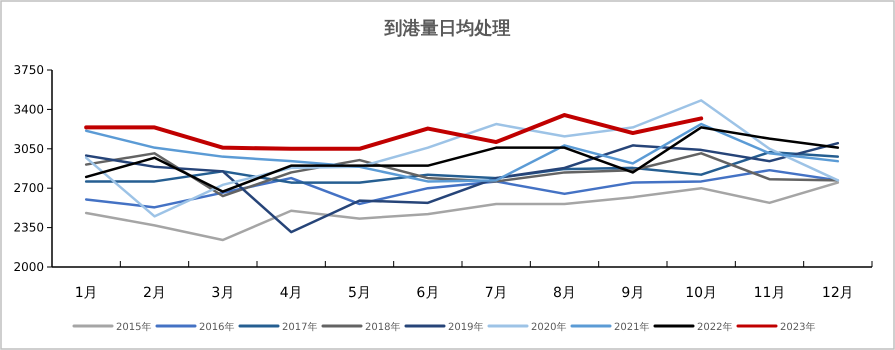  I want to click on x-tick-label: 7月, so click(496, 293).